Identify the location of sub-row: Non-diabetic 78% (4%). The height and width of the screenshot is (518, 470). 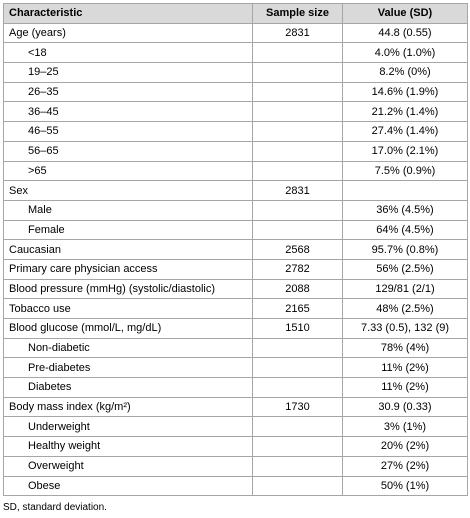
(235, 348).